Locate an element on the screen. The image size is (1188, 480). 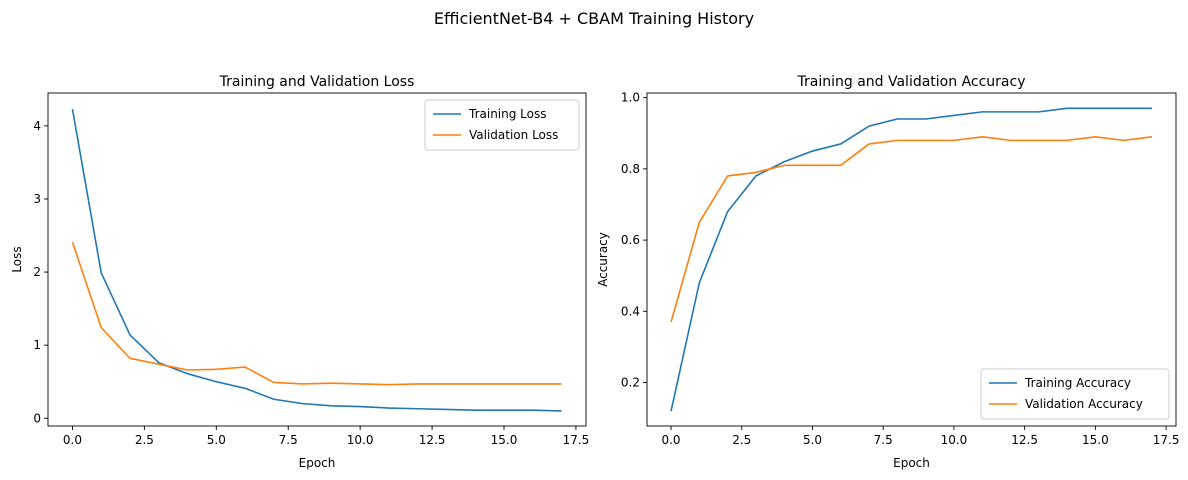
y-tick-label: 1 is located at coordinates (37, 345).